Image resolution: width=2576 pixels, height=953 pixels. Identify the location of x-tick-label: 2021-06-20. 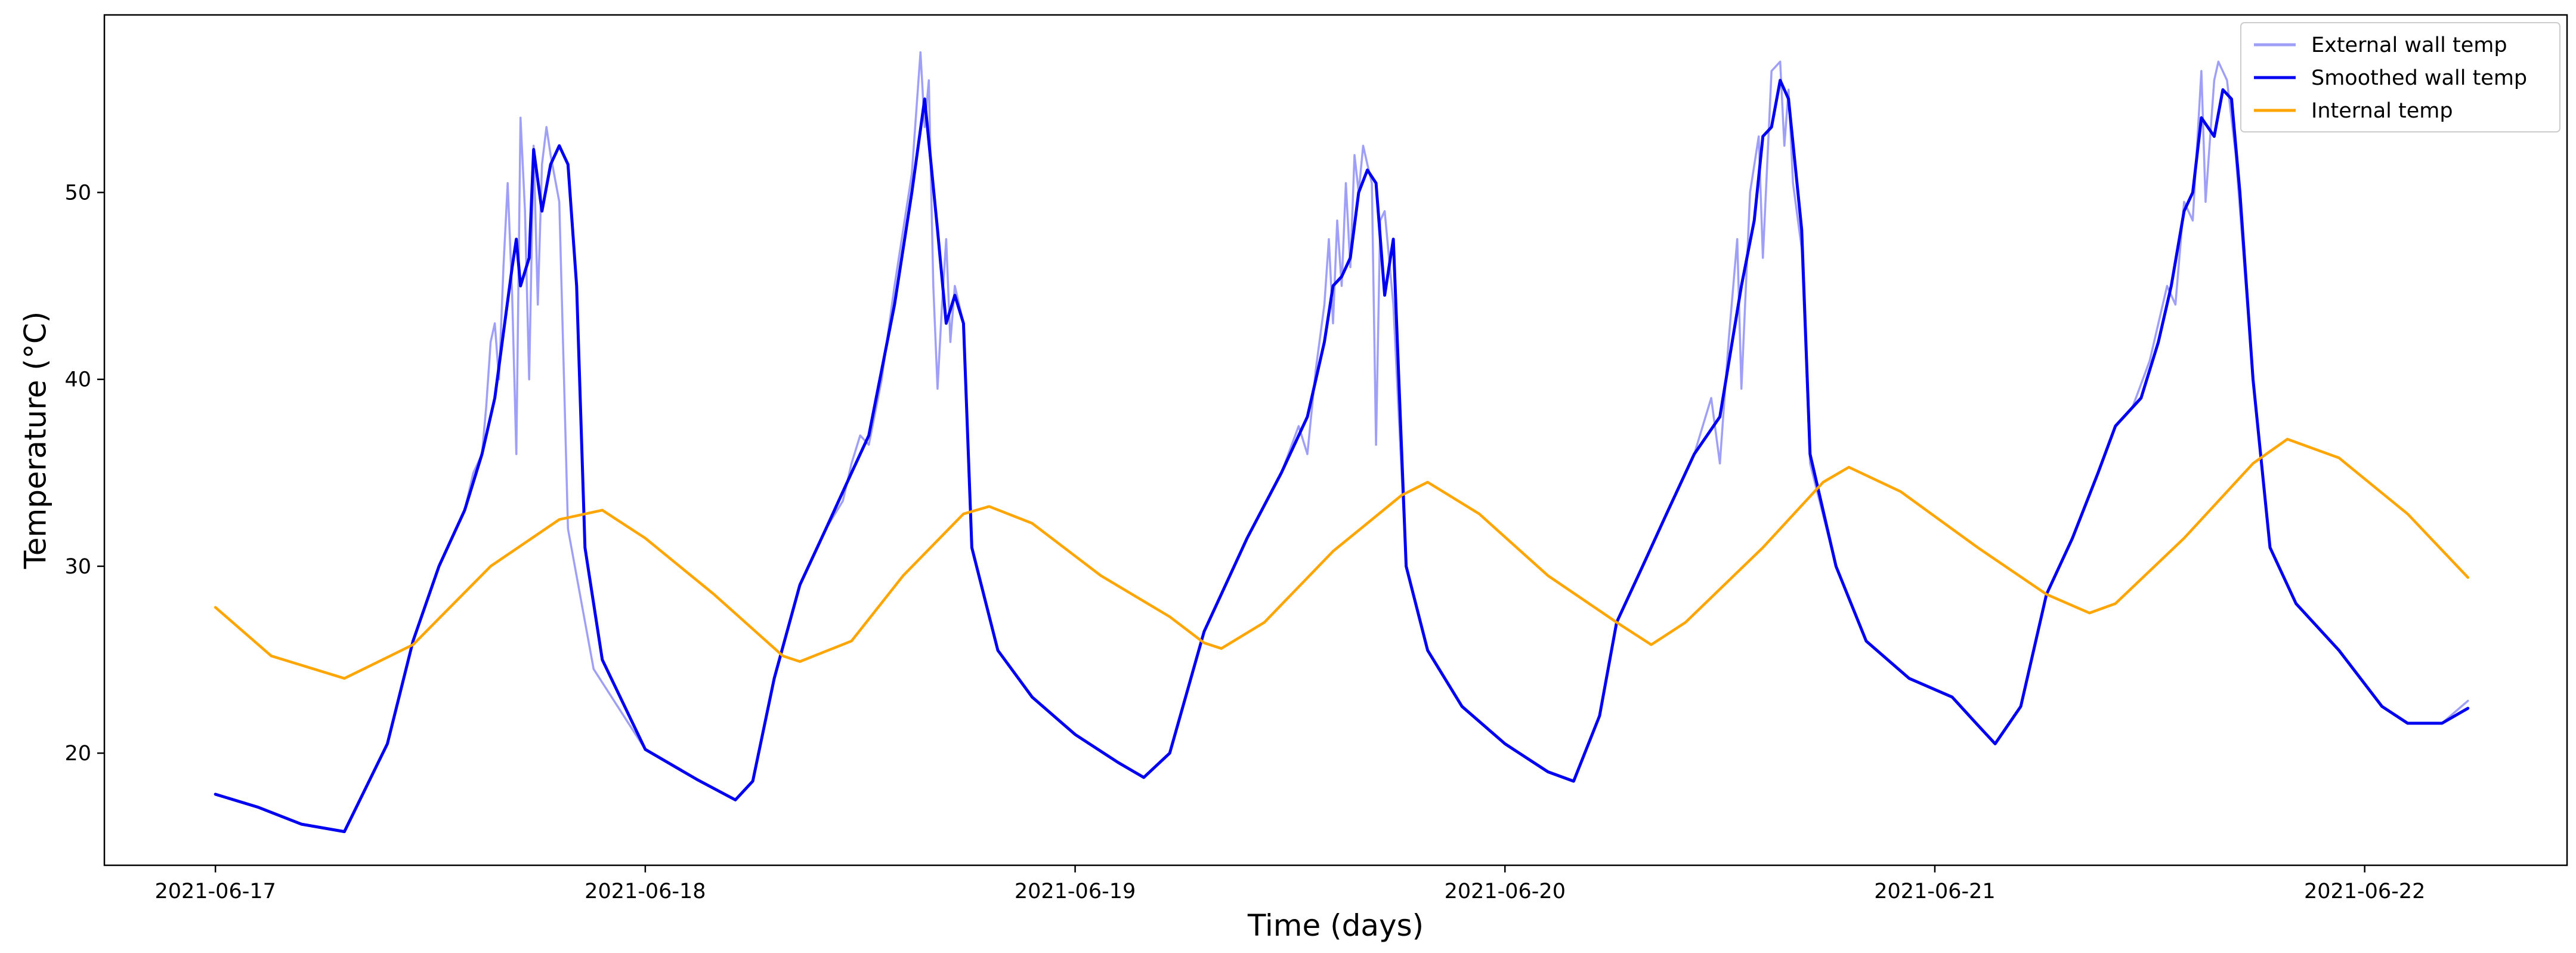
(1505, 891).